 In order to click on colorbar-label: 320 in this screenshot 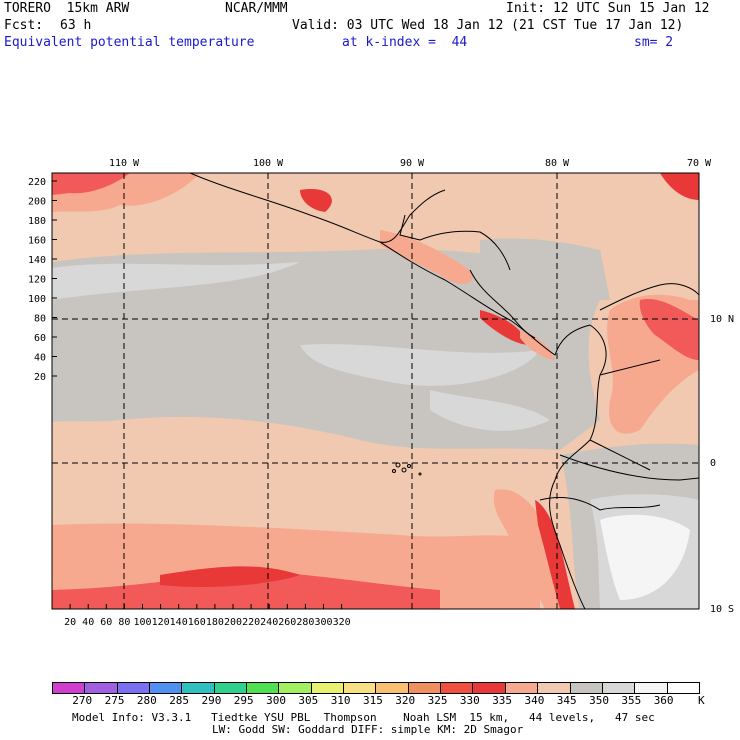, I will do `click(405, 700)`.